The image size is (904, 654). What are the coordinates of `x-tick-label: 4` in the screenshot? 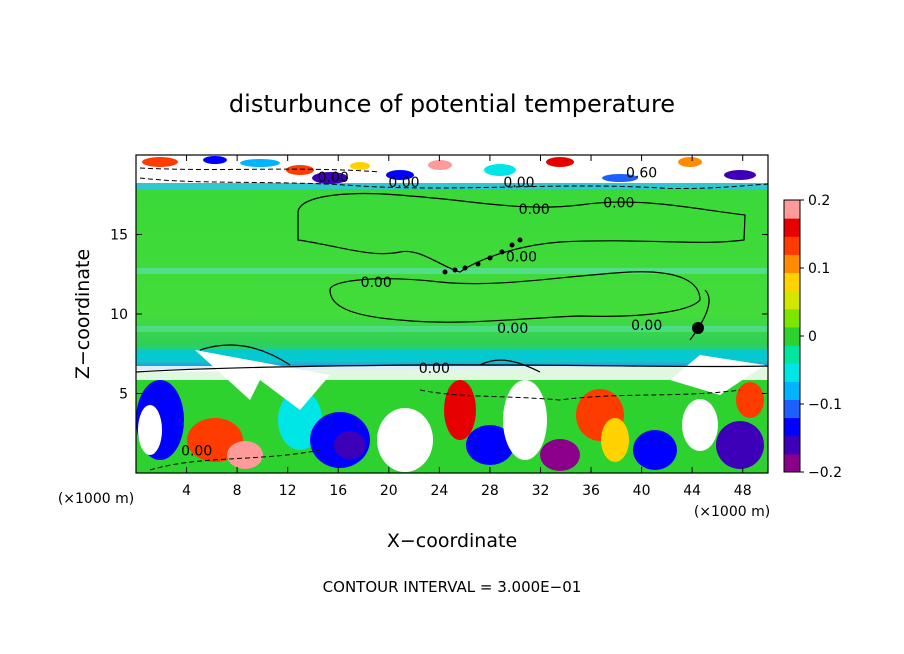 It's located at (186, 491).